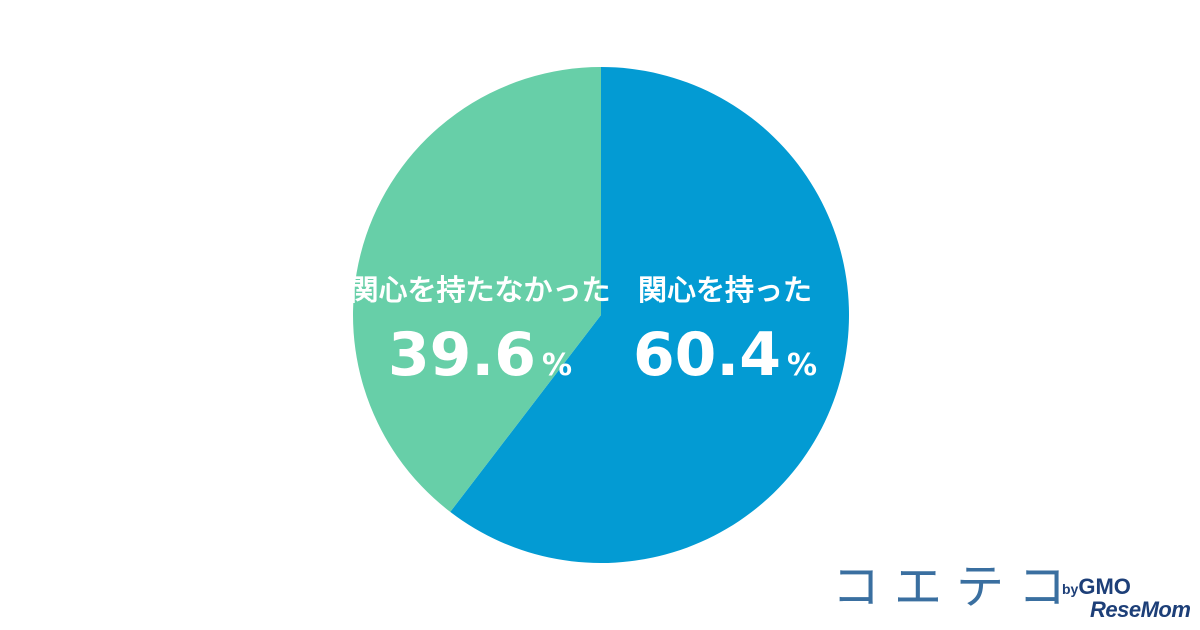 Image resolution: width=1200 pixels, height=630 pixels. Describe the element at coordinates (1070, 589) in the screenshot. I see `logo-by-text: by` at that location.